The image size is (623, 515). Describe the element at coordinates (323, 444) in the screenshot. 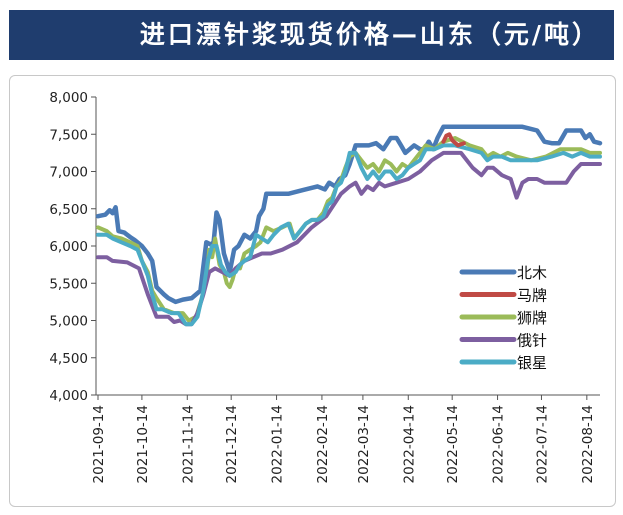

I see `x-tick-label: 2022-02-14` at that location.